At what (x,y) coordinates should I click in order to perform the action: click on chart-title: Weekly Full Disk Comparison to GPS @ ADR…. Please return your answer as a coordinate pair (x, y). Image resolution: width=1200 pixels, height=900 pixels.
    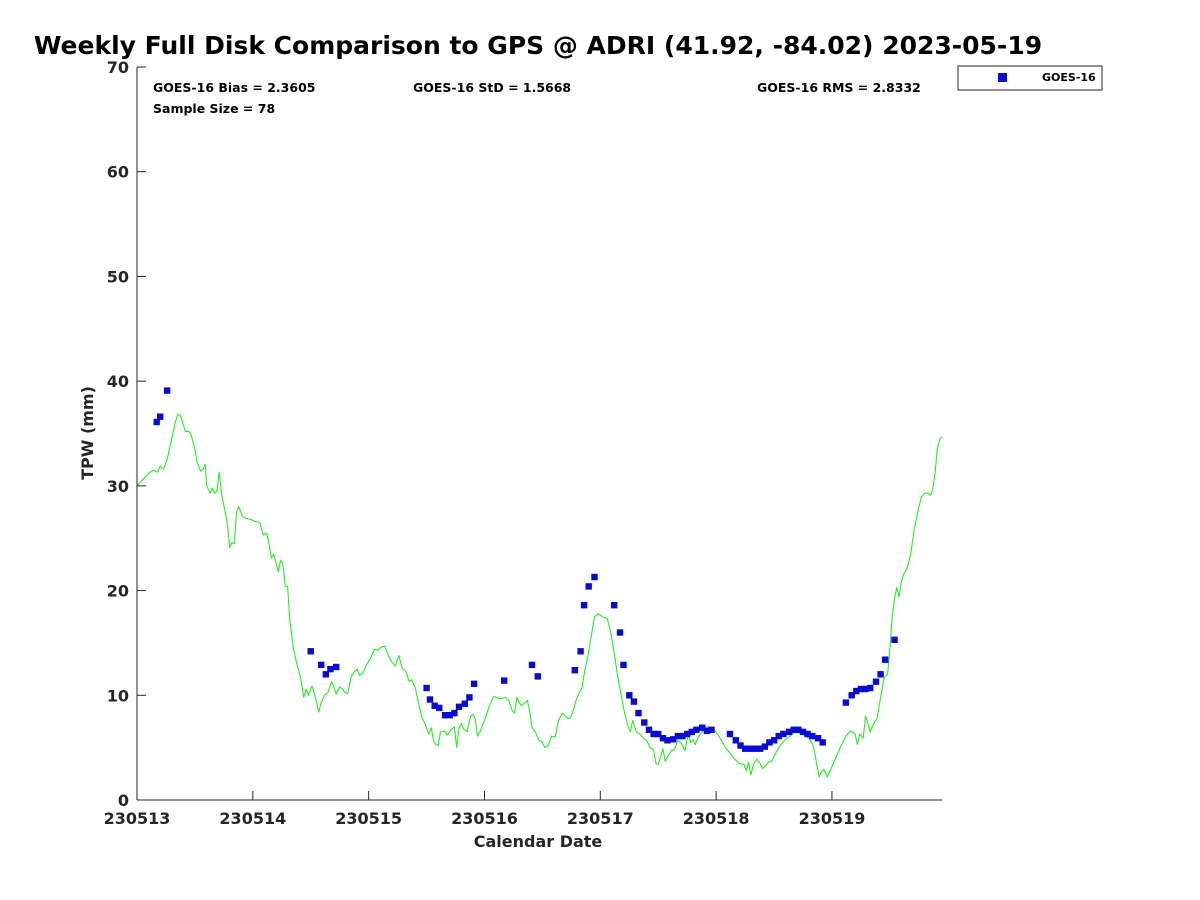
    Looking at the image, I should click on (538, 45).